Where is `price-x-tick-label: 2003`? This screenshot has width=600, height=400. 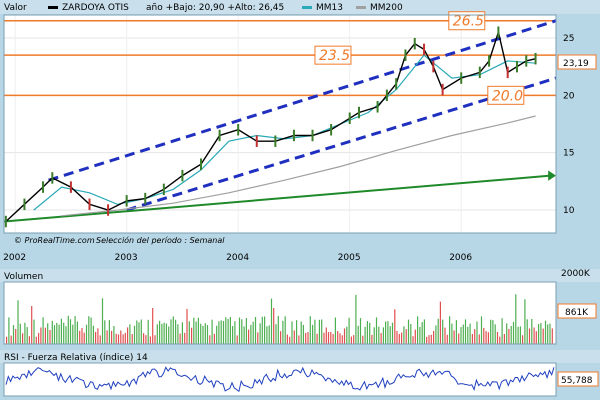 price-x-tick-label: 2003 is located at coordinates (126, 258).